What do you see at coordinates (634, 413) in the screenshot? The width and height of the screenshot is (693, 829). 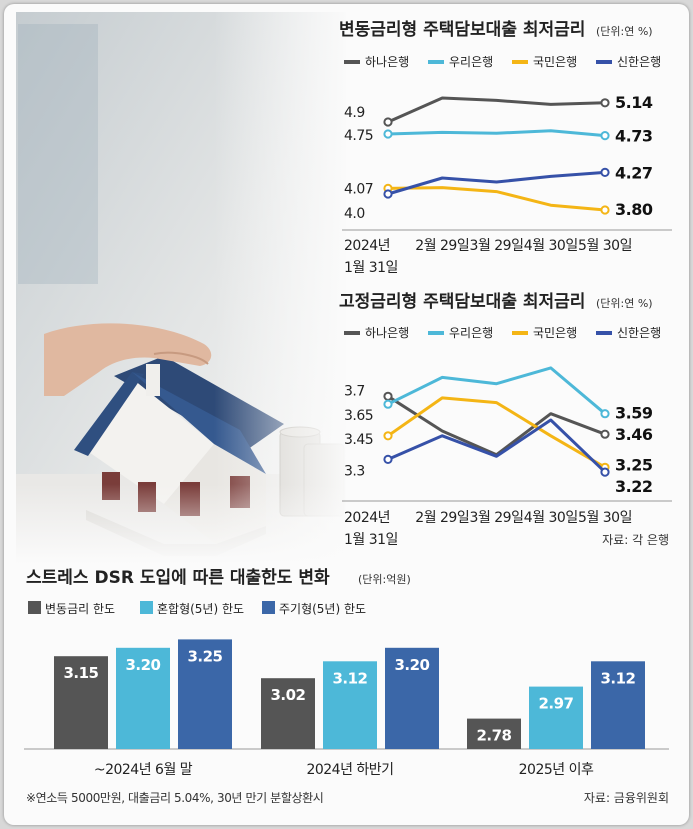 I see `end-value-label: 3.59` at bounding box center [634, 413].